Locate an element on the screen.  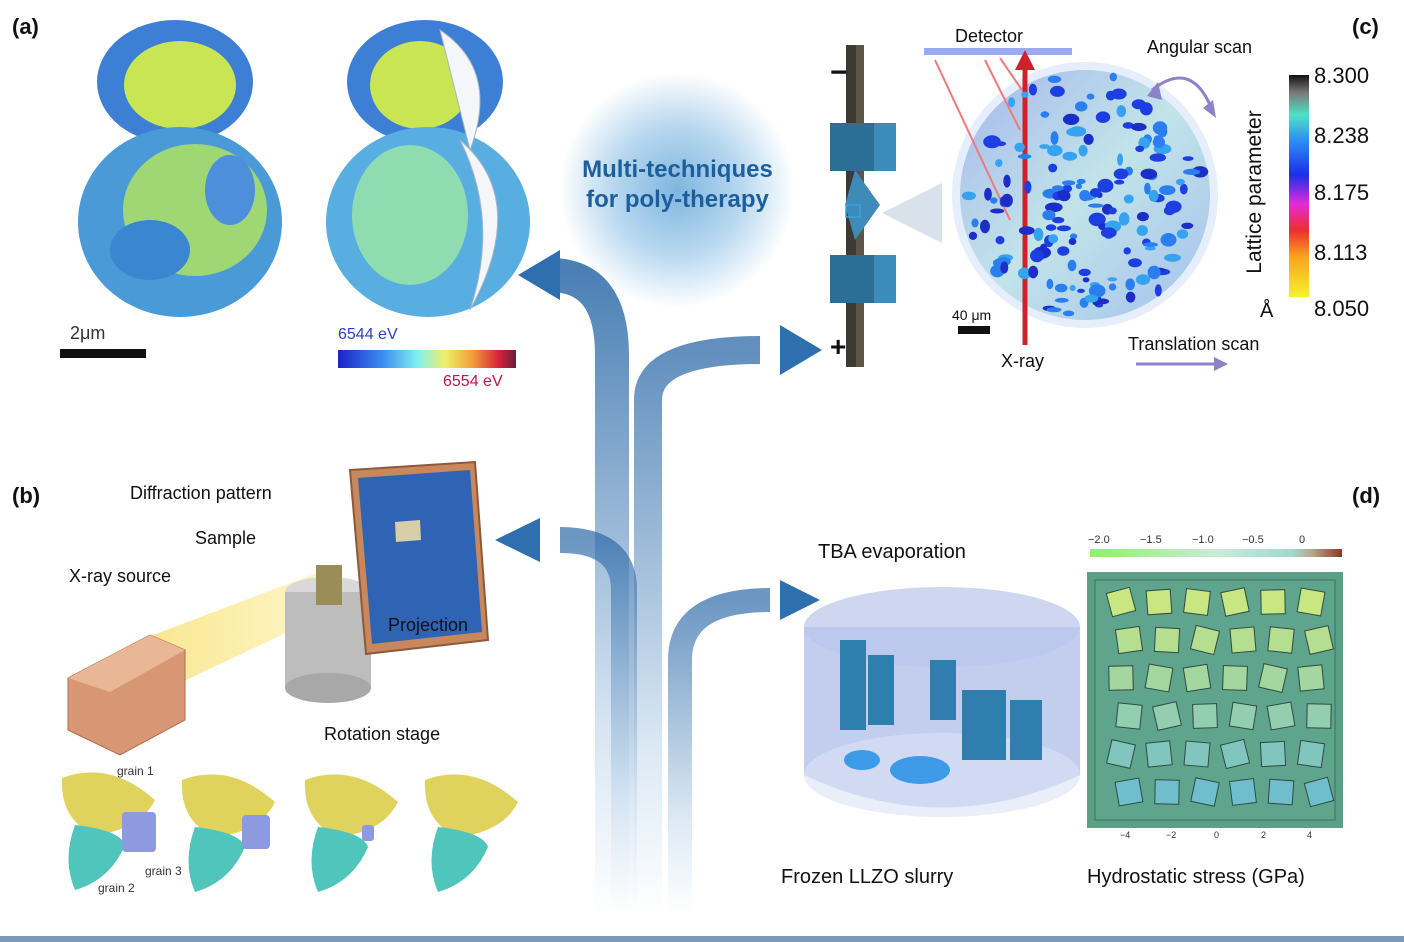
diffraction-pattern-label: Diffraction pattern is located at coordinates (201, 493).